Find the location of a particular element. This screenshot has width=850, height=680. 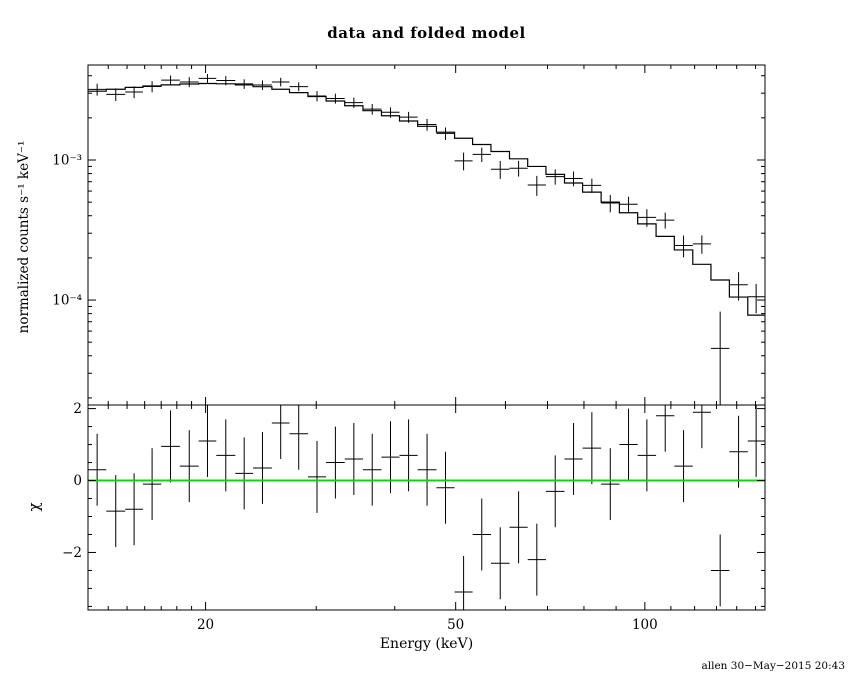

tick-label: 100 is located at coordinates (645, 625).